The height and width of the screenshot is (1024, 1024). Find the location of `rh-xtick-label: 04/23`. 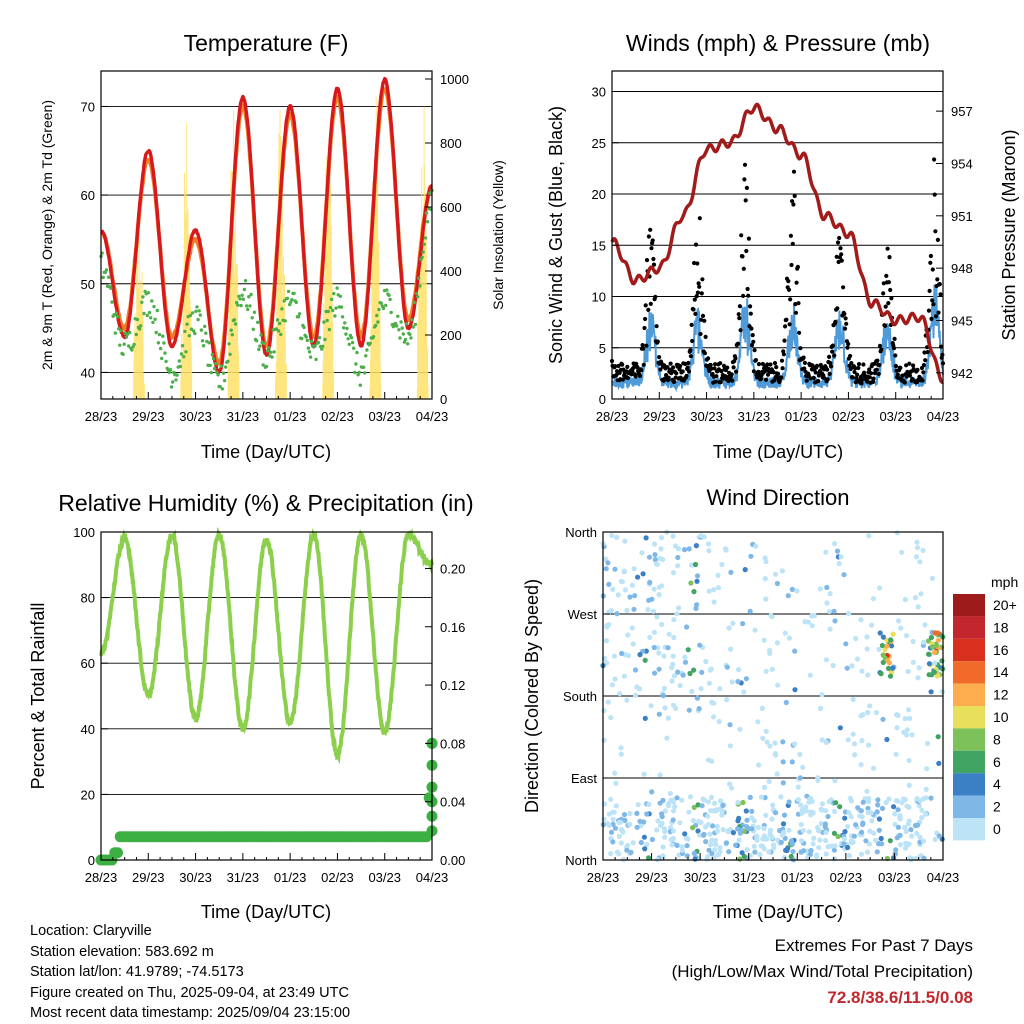

rh-xtick-label: 04/23 is located at coordinates (432, 877).